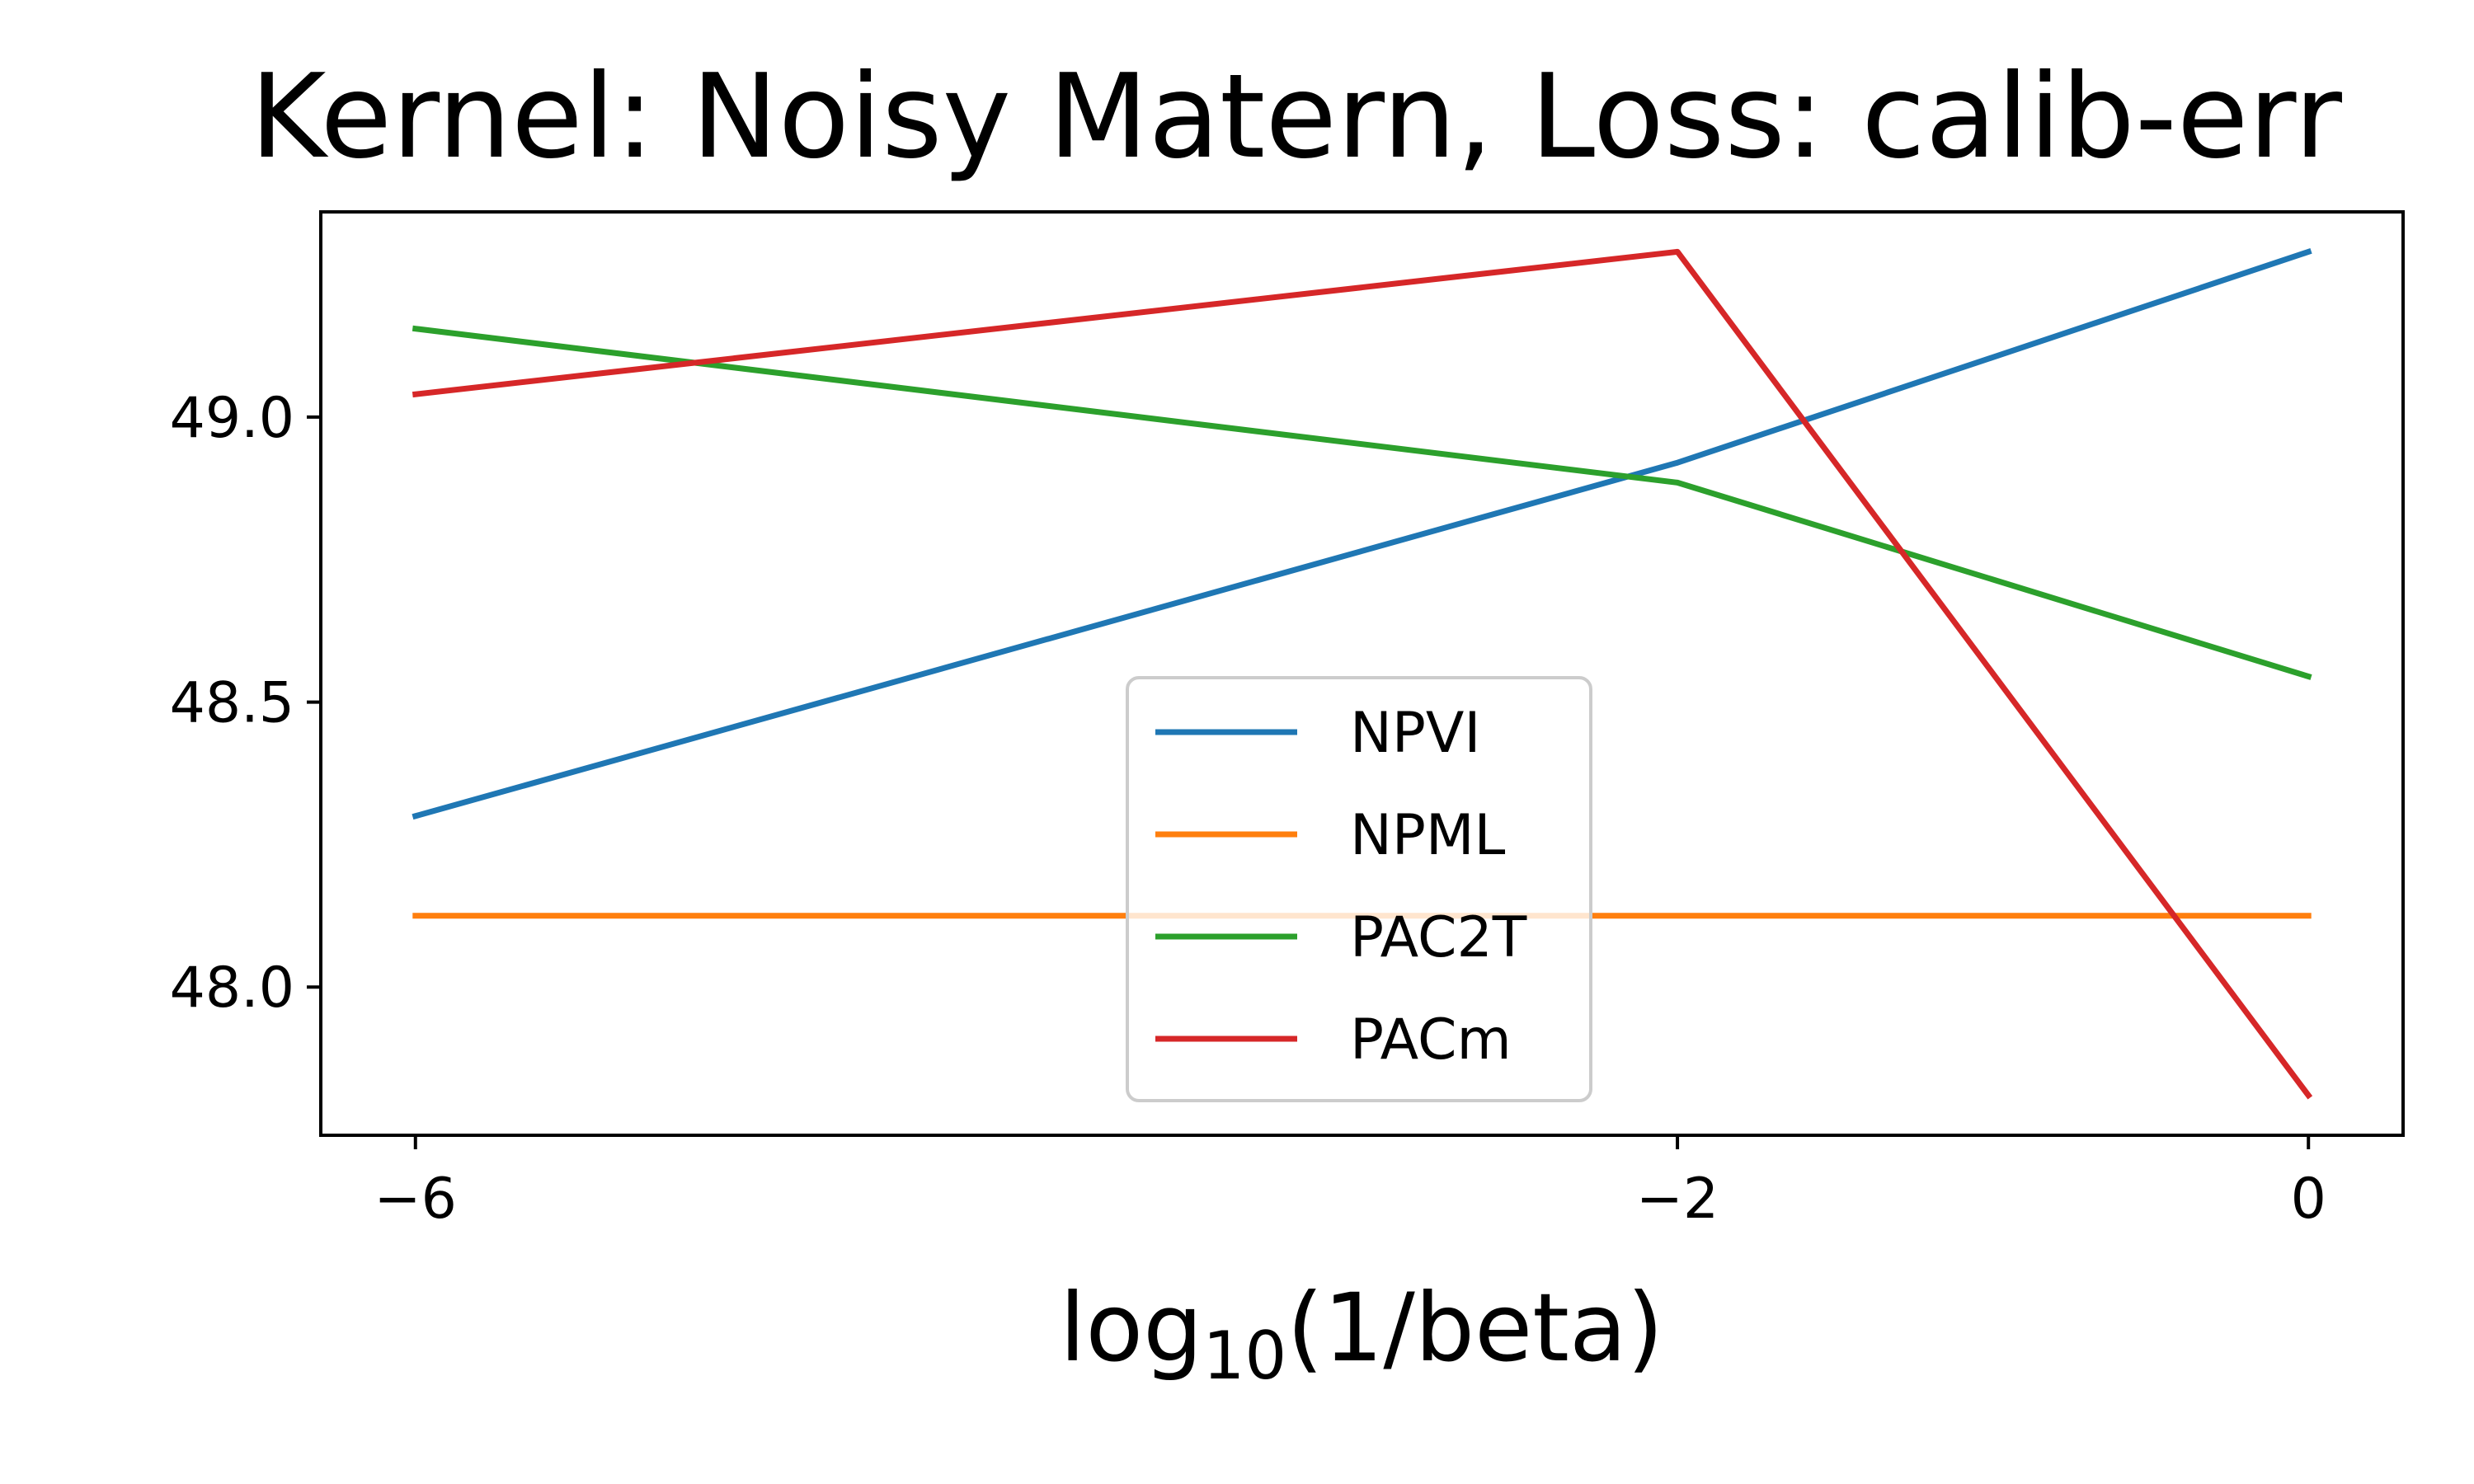  Describe the element at coordinates (2308, 1199) in the screenshot. I see `x-tick-label: 0` at that location.